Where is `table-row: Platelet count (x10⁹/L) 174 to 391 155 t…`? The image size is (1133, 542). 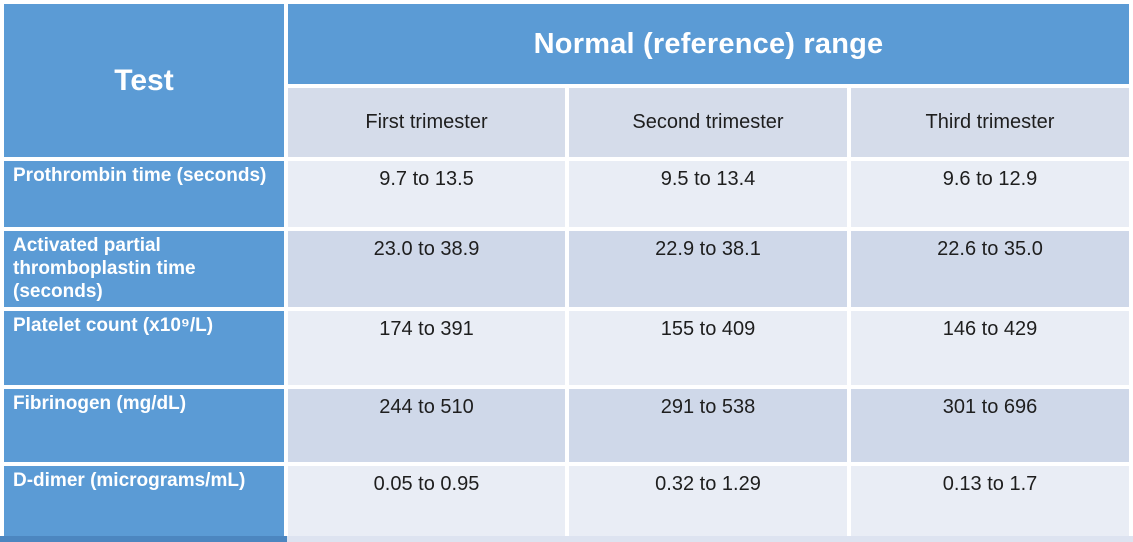 table-row: Platelet count (x10⁹/L) 174 to 391 155 t… is located at coordinates (567, 348).